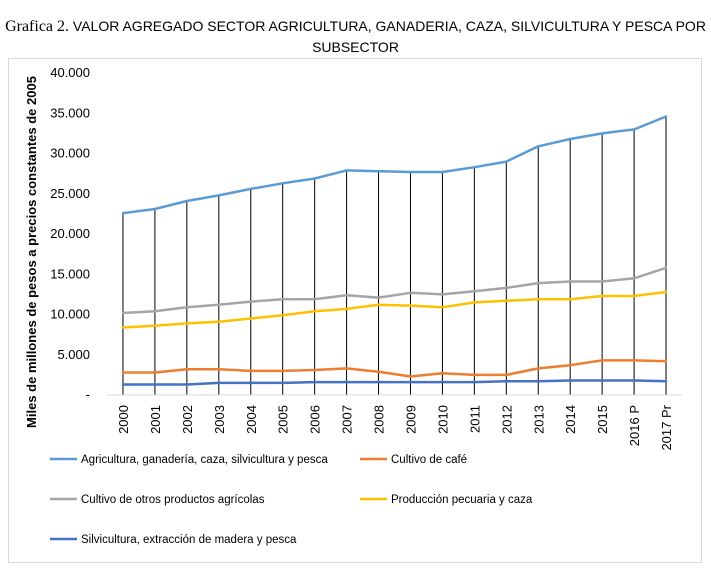  I want to click on y-tick-label: 10.000, so click(70, 314).